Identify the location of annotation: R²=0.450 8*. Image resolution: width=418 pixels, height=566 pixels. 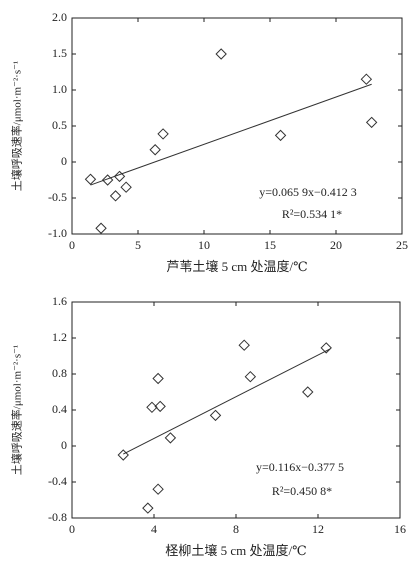
(302, 491).